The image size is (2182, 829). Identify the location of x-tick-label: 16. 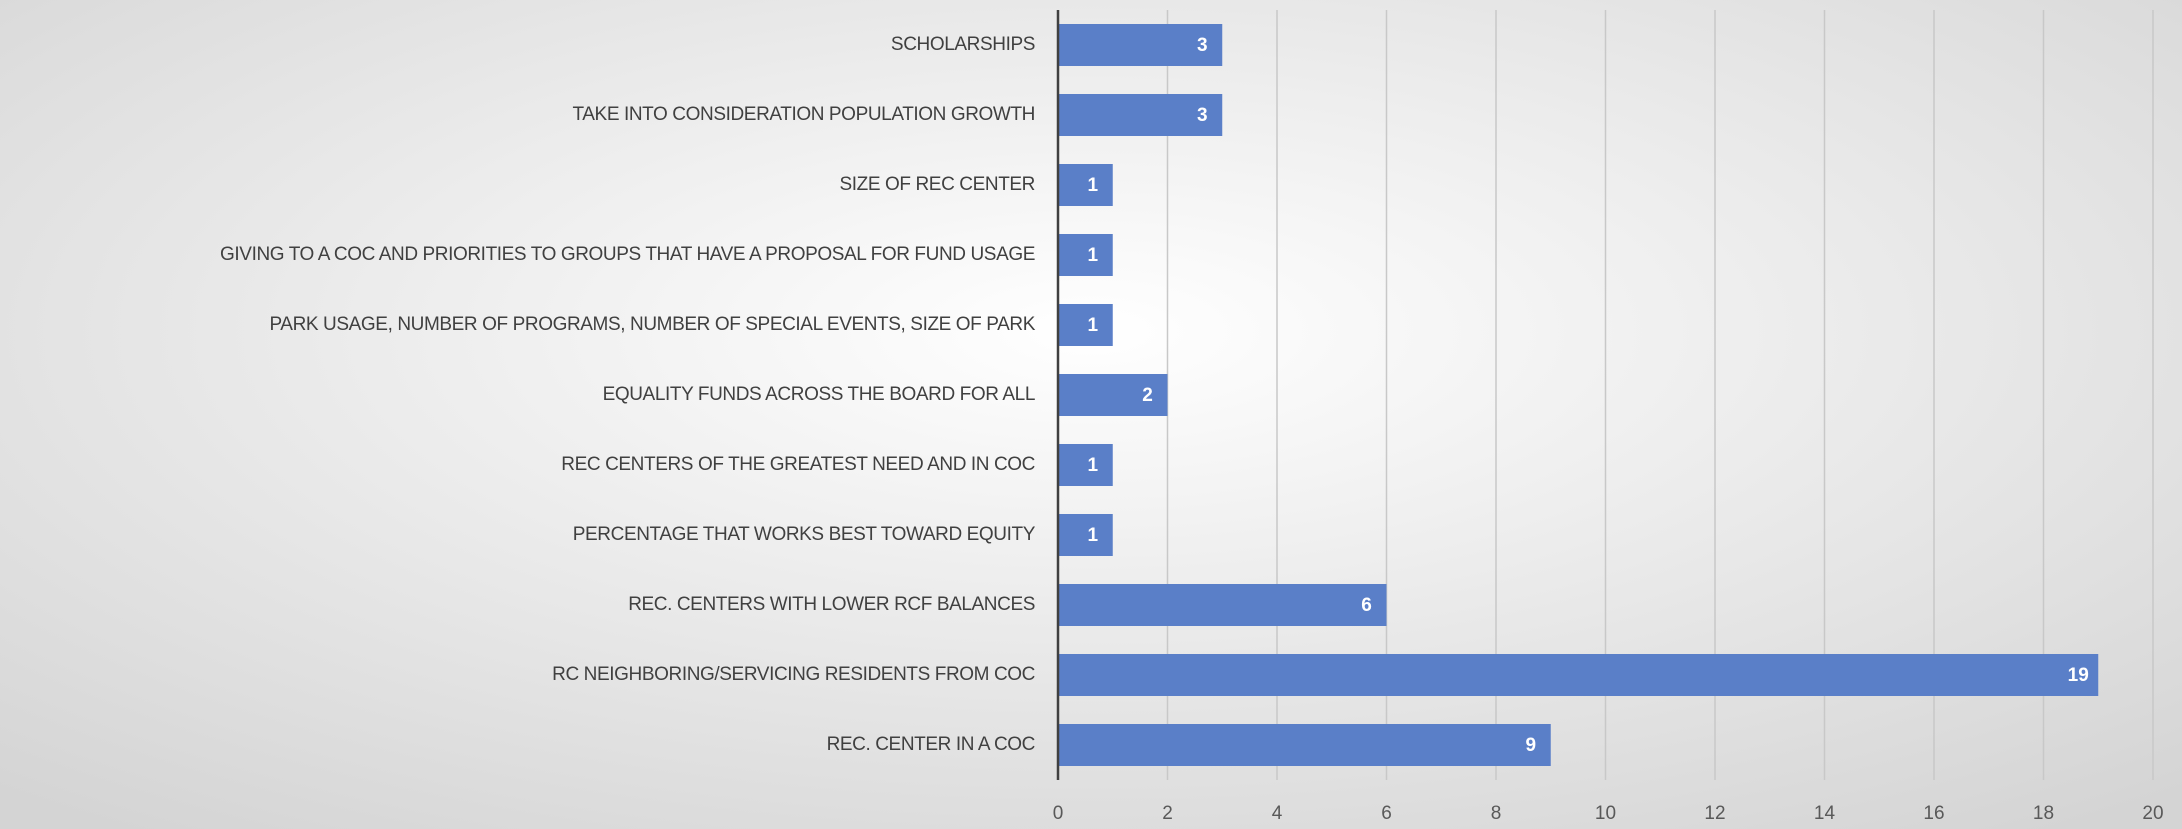
(1933, 813).